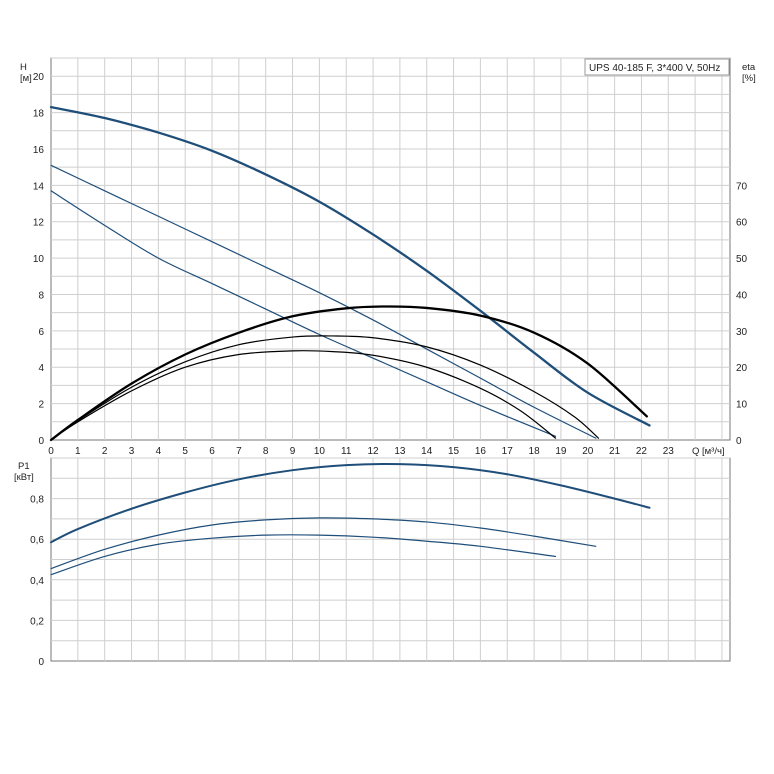  I want to click on q-tick-label: 9, so click(293, 451).